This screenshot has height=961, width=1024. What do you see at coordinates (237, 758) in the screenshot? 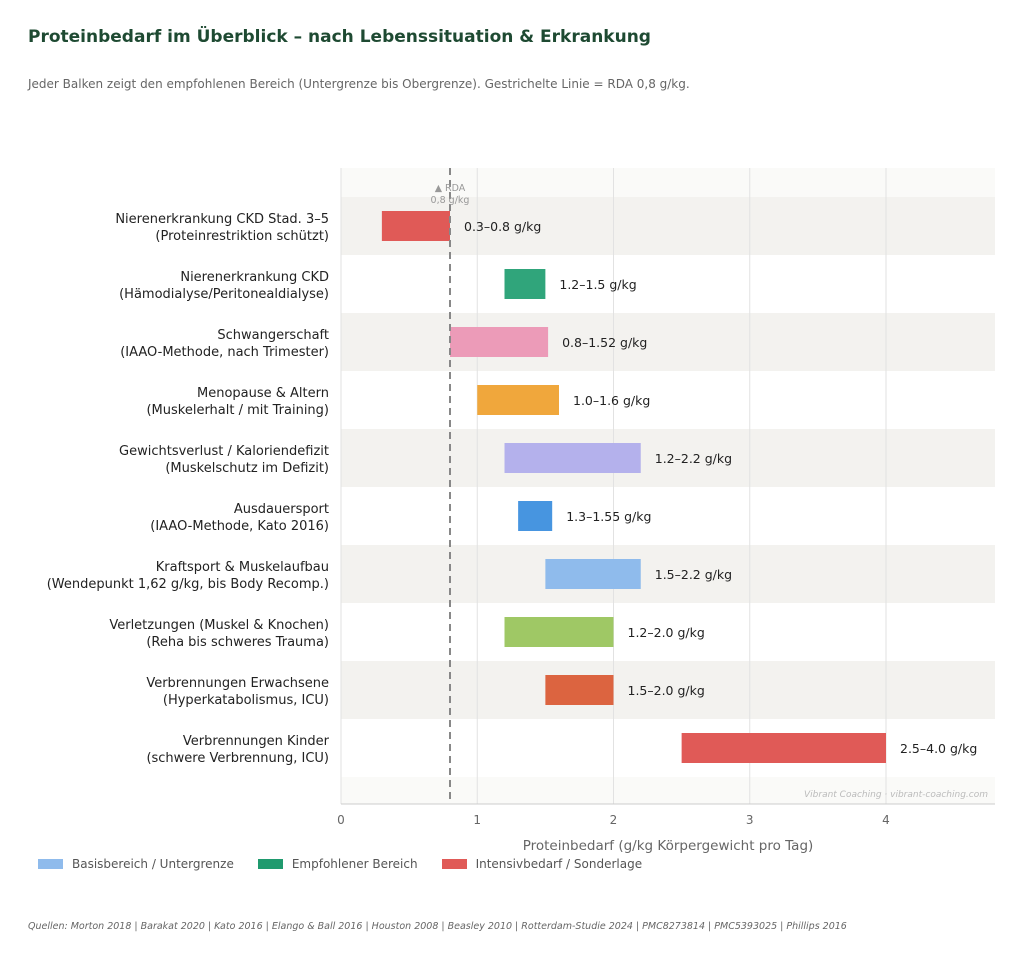
I see `category-label-sub: (schwere Verbrennung, ICU)` at bounding box center [237, 758].